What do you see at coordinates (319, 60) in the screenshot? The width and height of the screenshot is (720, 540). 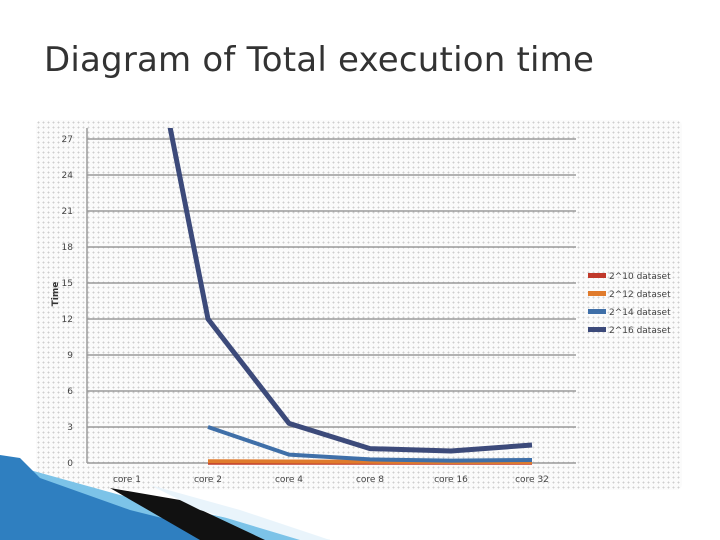 I see `slide-title: Diagram of Total execution time` at bounding box center [319, 60].